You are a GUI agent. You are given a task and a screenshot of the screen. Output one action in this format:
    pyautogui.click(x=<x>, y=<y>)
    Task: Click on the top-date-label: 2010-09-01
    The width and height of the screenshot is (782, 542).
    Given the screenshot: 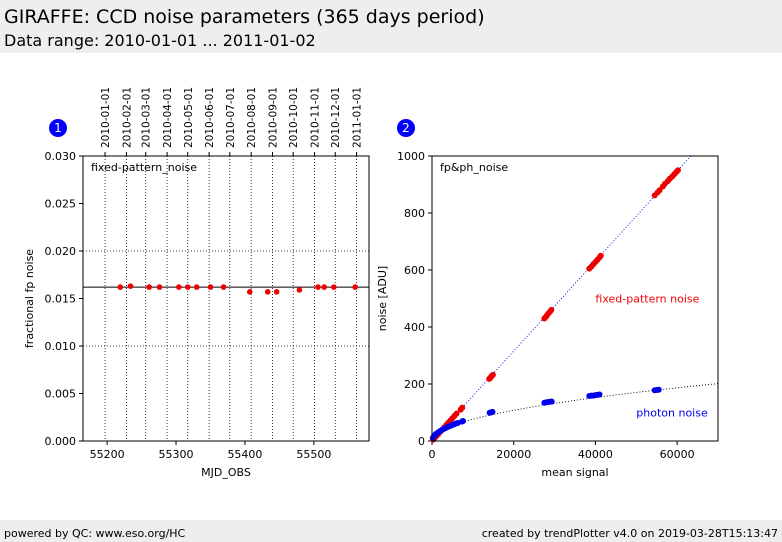 What is the action you would take?
    pyautogui.click(x=274, y=117)
    